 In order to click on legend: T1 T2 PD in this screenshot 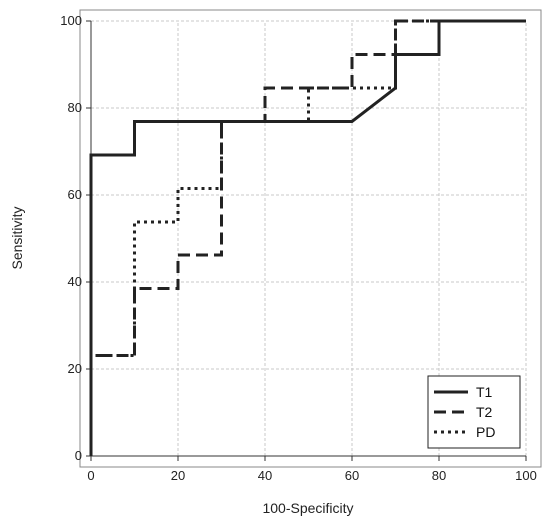, I will do `click(474, 412)`.